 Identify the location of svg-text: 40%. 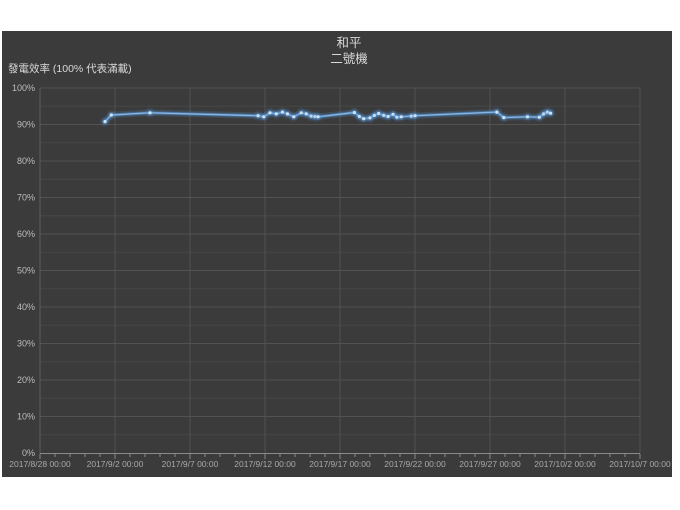
(26, 307).